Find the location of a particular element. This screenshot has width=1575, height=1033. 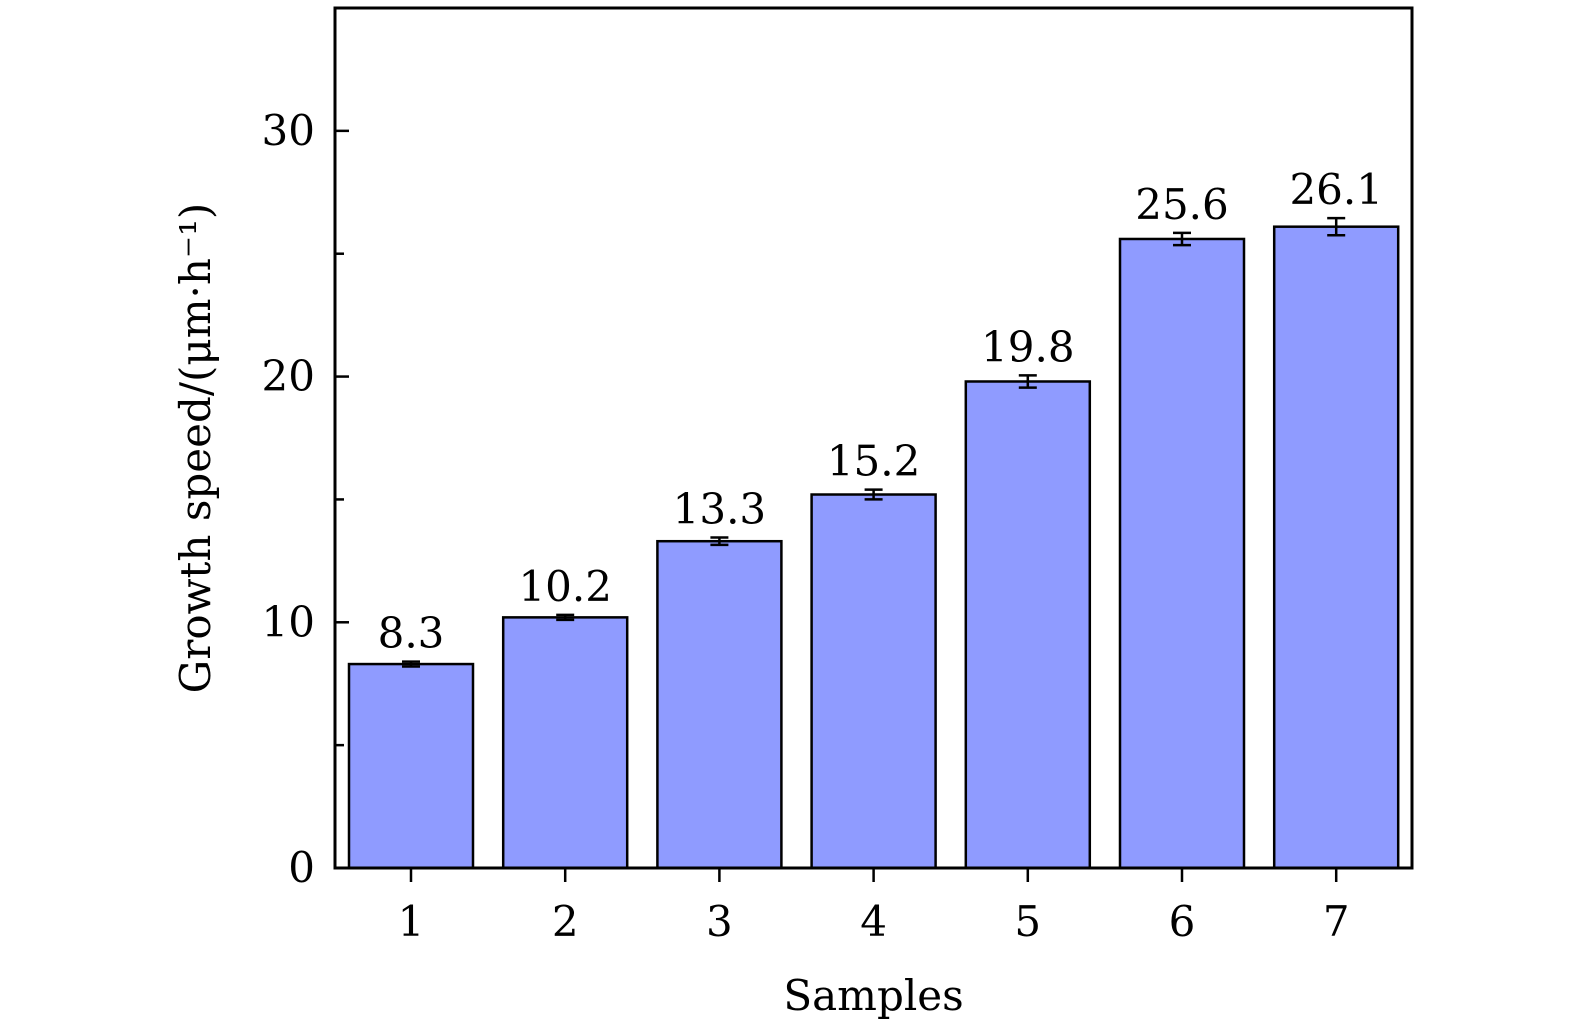

y-axis-label: Growth speed/(μm·h⁻¹) is located at coordinates (195, 448).